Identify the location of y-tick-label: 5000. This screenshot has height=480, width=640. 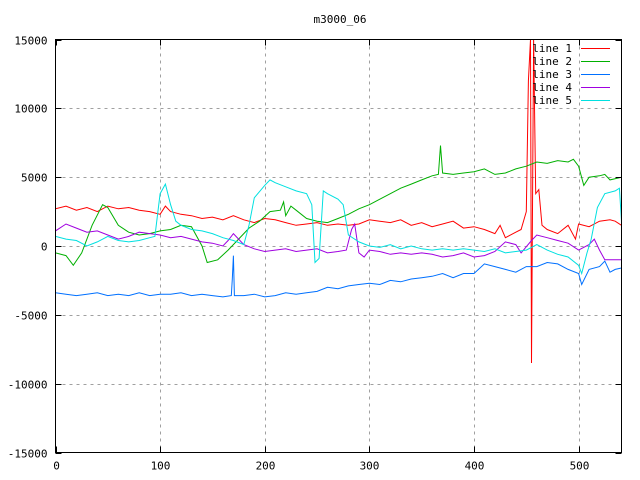
(34, 178).